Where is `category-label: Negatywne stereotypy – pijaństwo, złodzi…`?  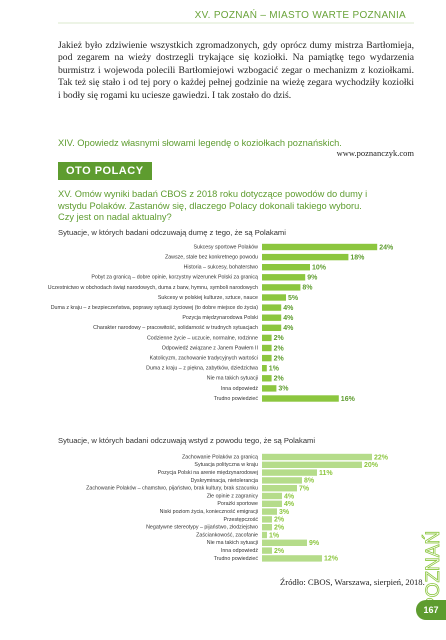
category-label: Negatywne stereotypy – pijaństwo, złodzi… is located at coordinates (202, 528).